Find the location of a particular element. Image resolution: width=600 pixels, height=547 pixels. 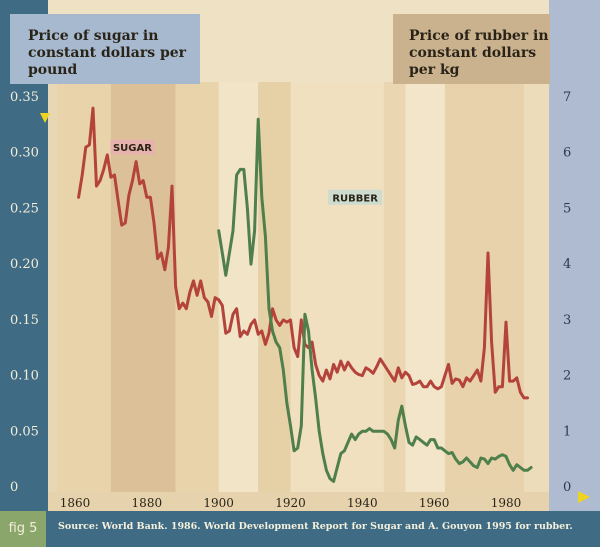

x-tick-label: 1860 is located at coordinates (75, 503).